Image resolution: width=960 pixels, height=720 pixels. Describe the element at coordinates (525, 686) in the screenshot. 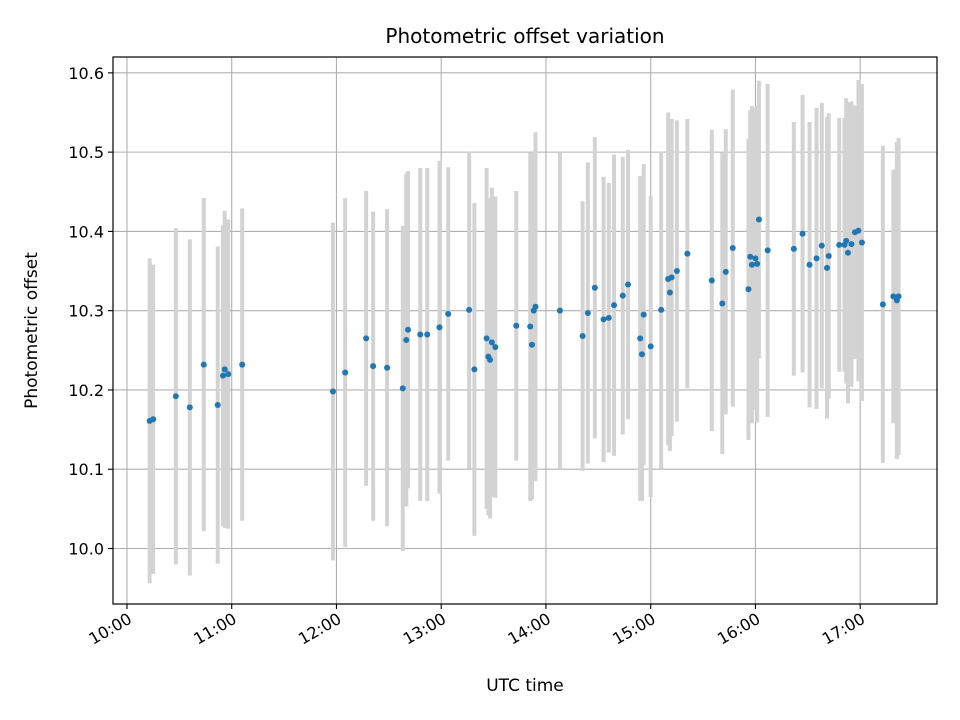

I see `x-axis-label: UTC time` at that location.